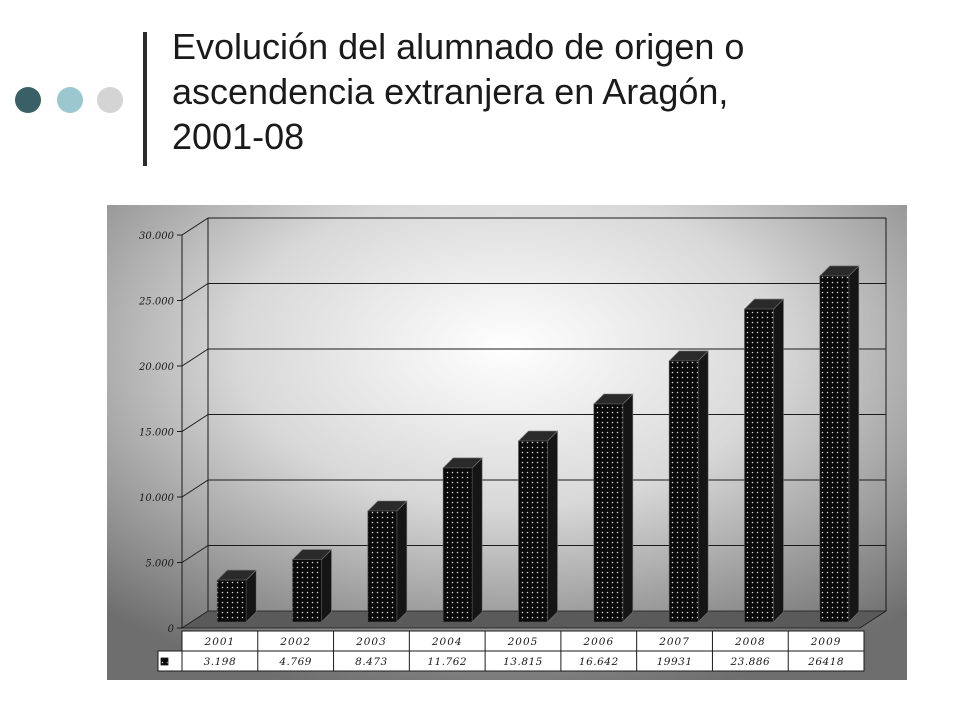  What do you see at coordinates (458, 46) in the screenshot?
I see `title-line-1: Evolución del alumnado de origen o` at bounding box center [458, 46].